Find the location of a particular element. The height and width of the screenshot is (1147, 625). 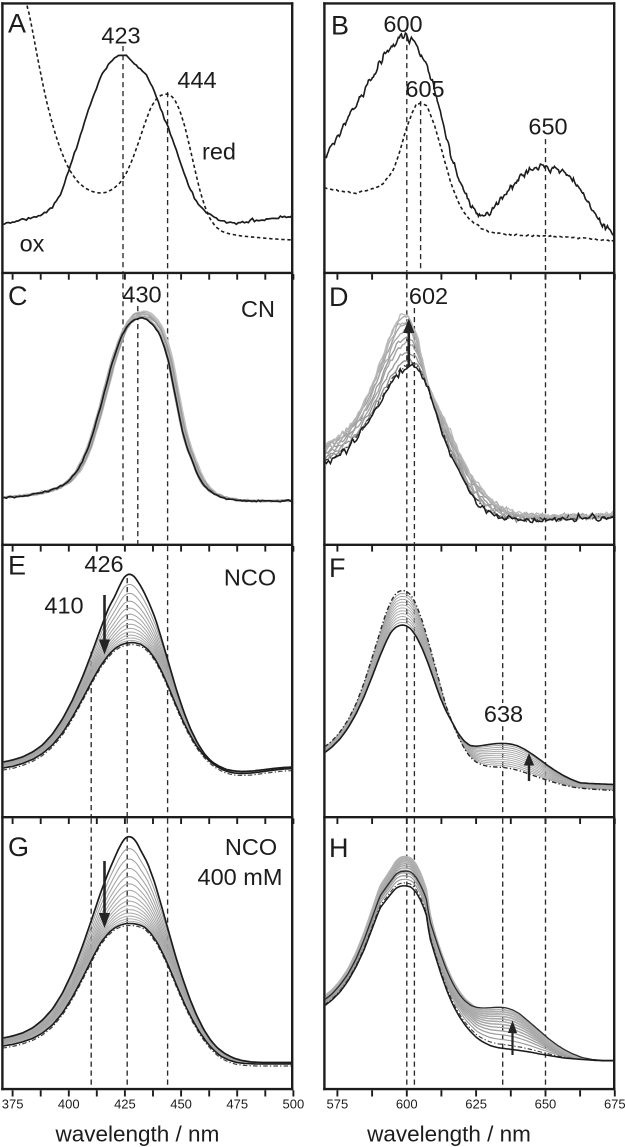

svg-text: 675 is located at coordinates (614, 1104).